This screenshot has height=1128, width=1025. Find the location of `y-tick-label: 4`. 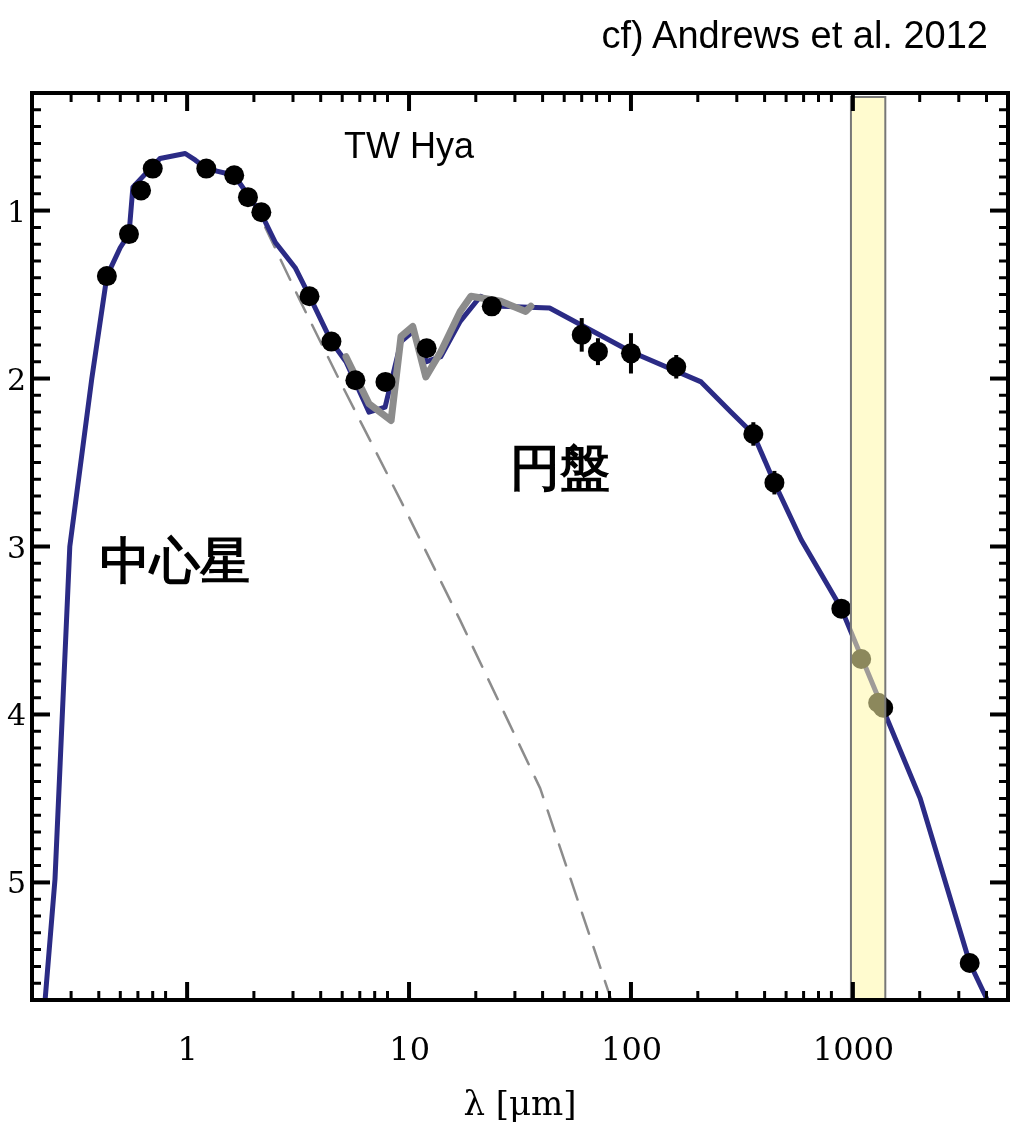

y-tick-label: 4 is located at coordinates (16, 715).